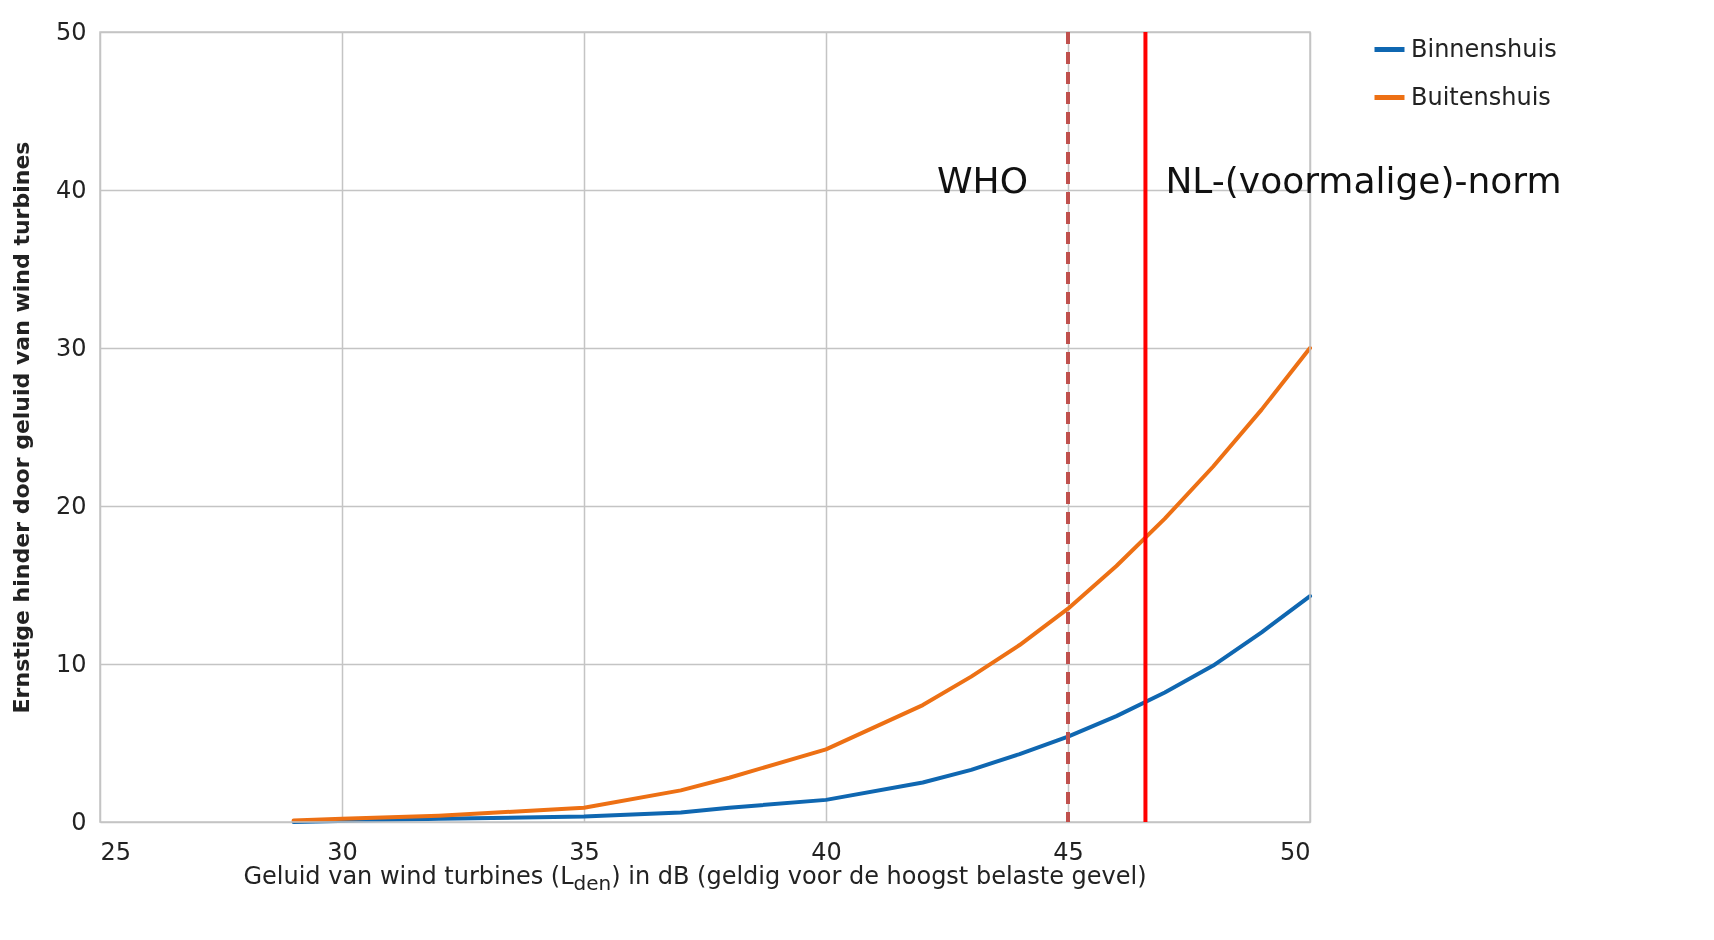 The image size is (1714, 940). I want to click on y-tick-label: 30, so click(71, 347).